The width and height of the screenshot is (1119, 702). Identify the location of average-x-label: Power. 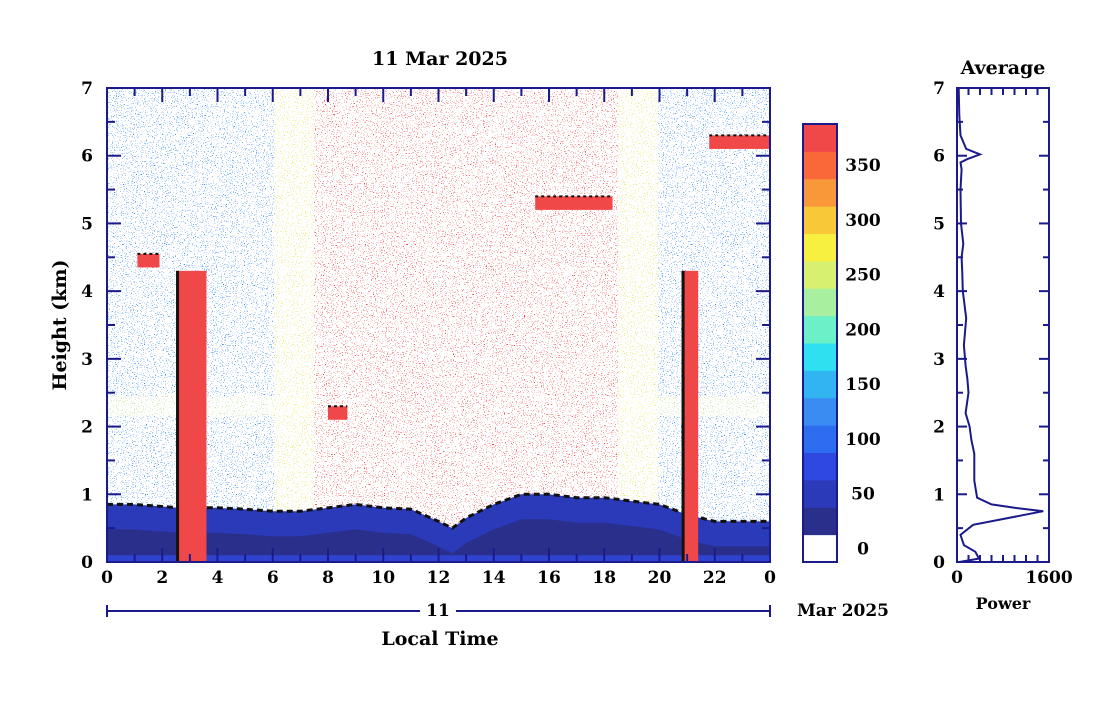
(1003, 603).